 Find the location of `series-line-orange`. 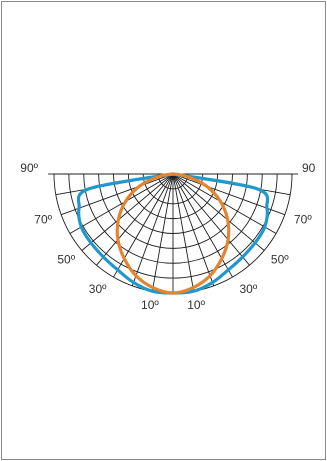

series-line-orange is located at coordinates (173, 233).